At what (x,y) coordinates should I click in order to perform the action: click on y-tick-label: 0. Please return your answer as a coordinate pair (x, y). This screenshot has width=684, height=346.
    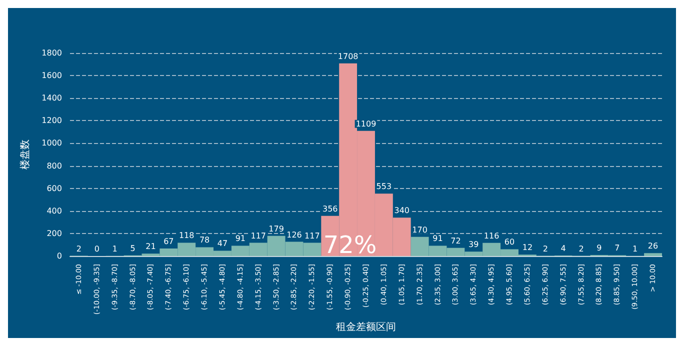
    Looking at the image, I should click on (59, 256).